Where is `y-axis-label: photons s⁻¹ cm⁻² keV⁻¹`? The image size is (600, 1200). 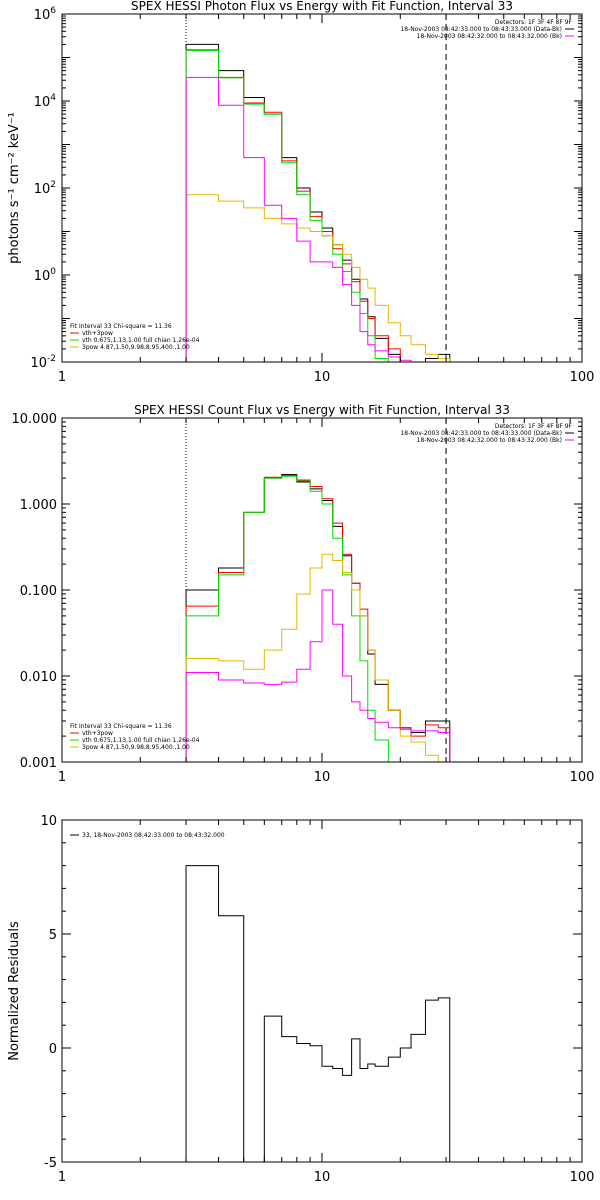
y-axis-label: photons s⁻¹ cm⁻² keV⁻¹ is located at coordinates (14, 188).